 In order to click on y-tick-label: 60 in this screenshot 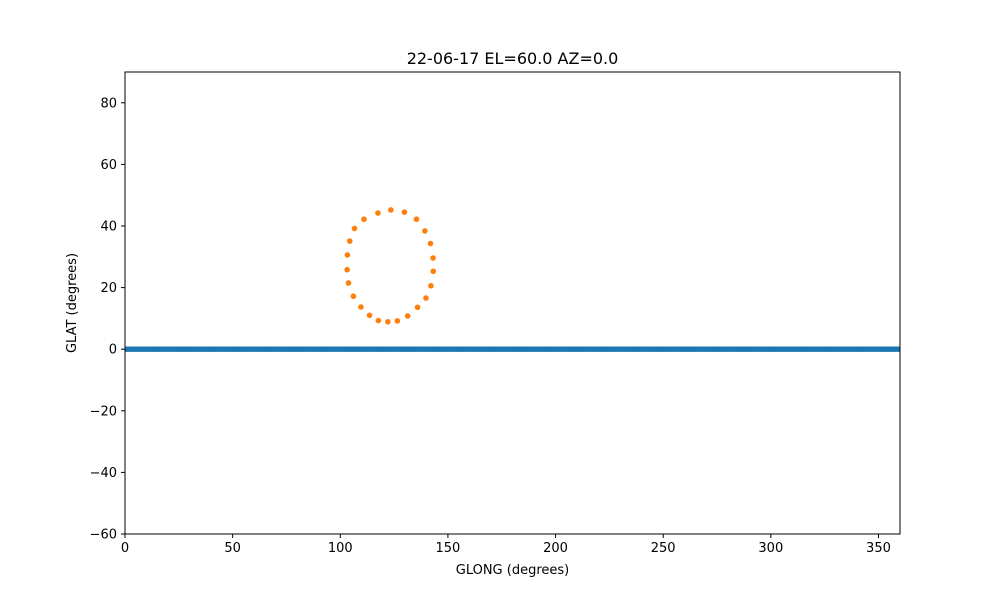, I will do `click(108, 165)`.